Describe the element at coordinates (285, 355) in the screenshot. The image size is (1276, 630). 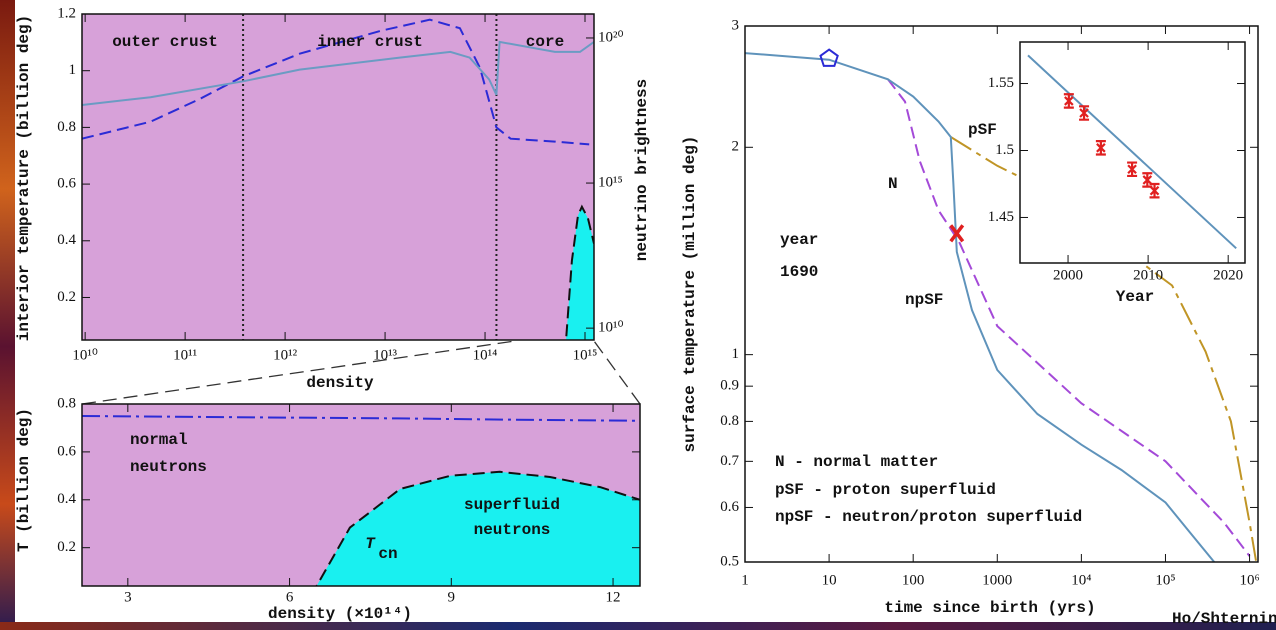
I see `x-tick-label: 10¹²` at that location.